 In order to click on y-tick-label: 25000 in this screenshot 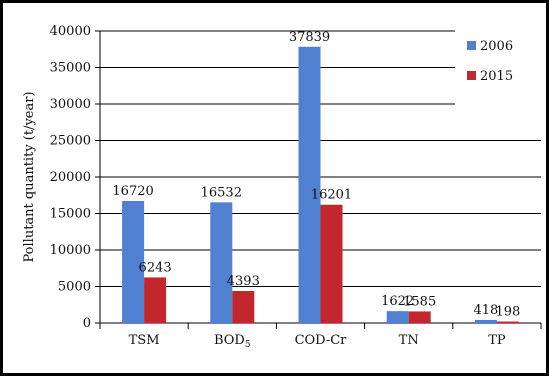, I will do `click(70, 141)`.